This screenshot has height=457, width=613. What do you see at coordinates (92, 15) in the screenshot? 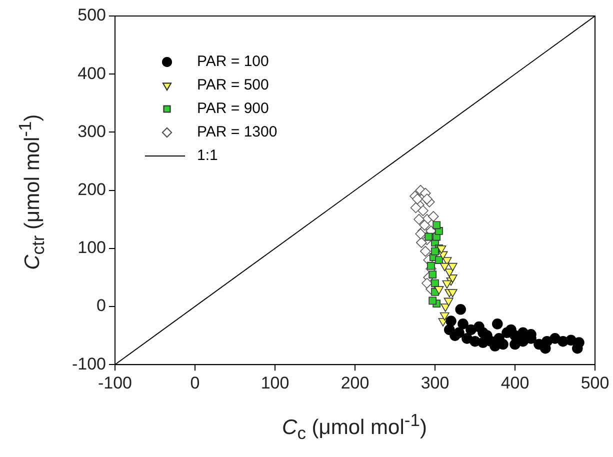
I see `y-tick-label: 500` at bounding box center [92, 15].